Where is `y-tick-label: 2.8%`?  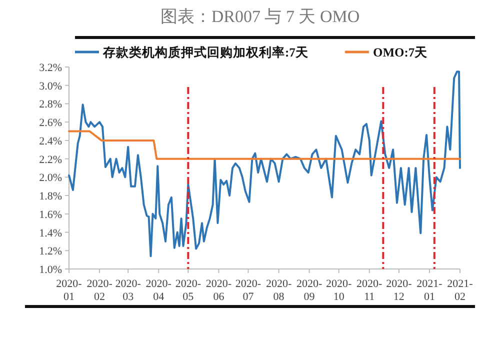
y-tick-label: 2.8% is located at coordinates (50, 104).